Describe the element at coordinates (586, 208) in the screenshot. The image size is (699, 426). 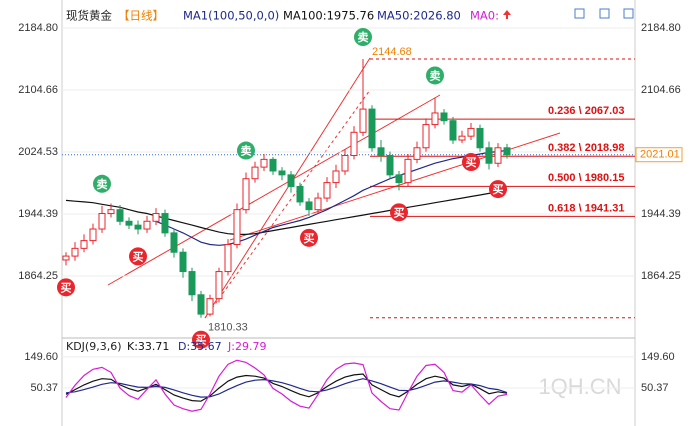
I see `fib-label: 0.618 \ 1941.31` at that location.